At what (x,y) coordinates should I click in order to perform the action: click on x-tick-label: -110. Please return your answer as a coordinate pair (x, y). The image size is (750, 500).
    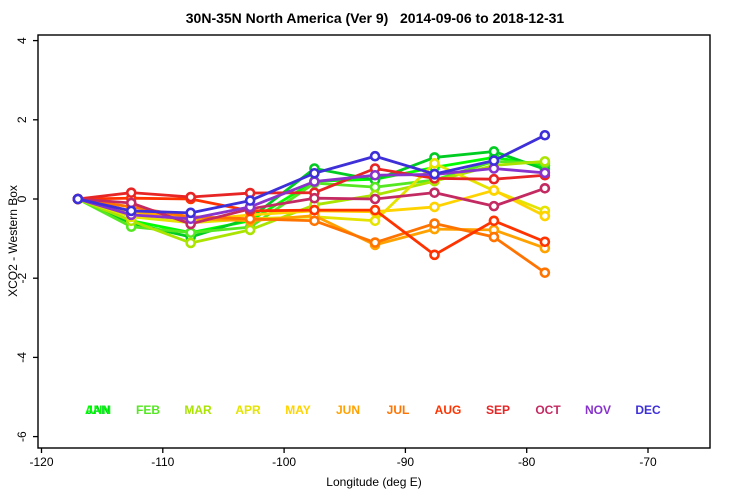
    Looking at the image, I should click on (162, 462).